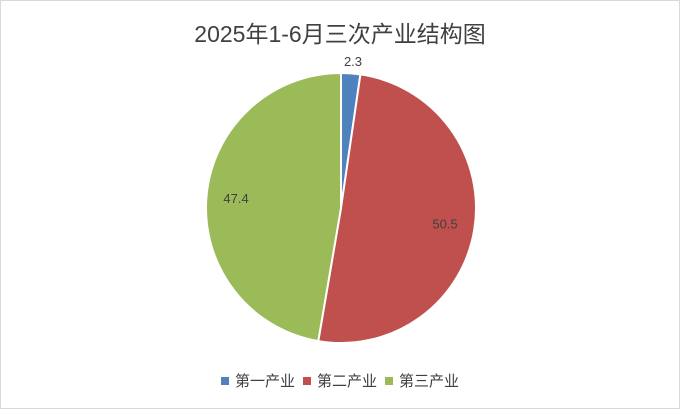 Image resolution: width=680 pixels, height=409 pixels. What do you see at coordinates (444, 223) in the screenshot?
I see `data-label-2: 50.5` at bounding box center [444, 223].